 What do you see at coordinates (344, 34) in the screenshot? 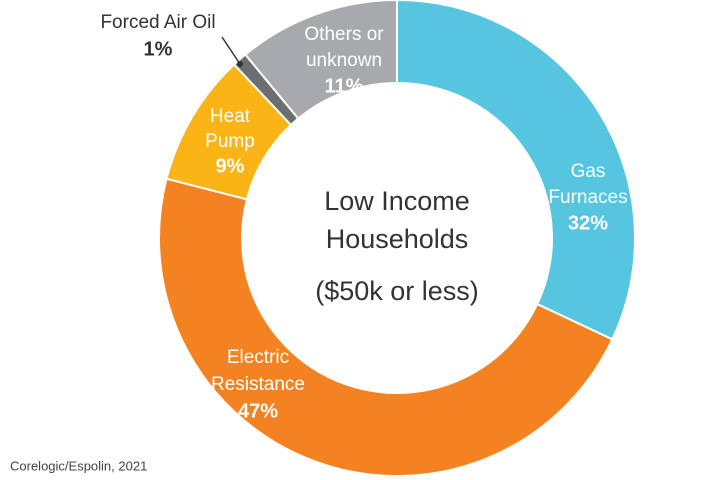
I see `segment-label: Others or` at bounding box center [344, 34].